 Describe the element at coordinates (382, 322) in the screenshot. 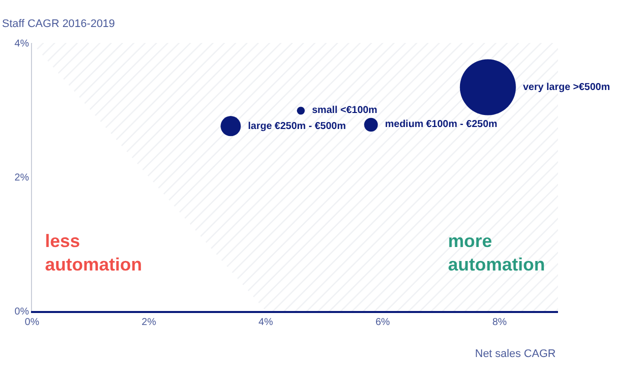

I see `x-tick-label: 6%` at that location.